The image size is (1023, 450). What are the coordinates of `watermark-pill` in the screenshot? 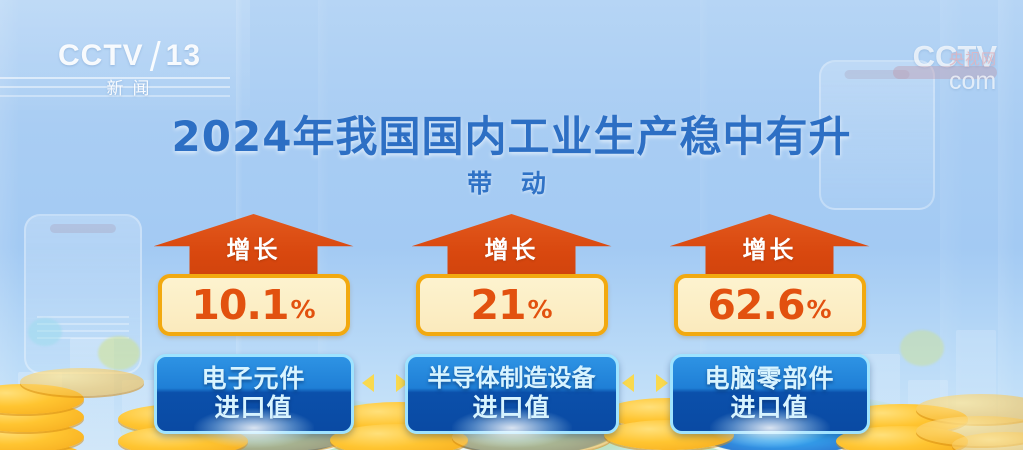 It's located at (945, 72).